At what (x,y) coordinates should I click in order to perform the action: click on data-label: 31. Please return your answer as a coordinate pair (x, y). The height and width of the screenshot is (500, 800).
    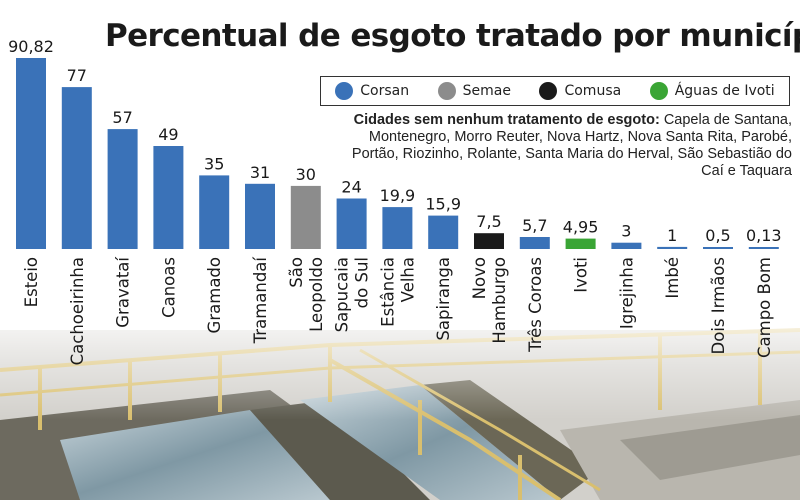
    Looking at the image, I should click on (260, 172).